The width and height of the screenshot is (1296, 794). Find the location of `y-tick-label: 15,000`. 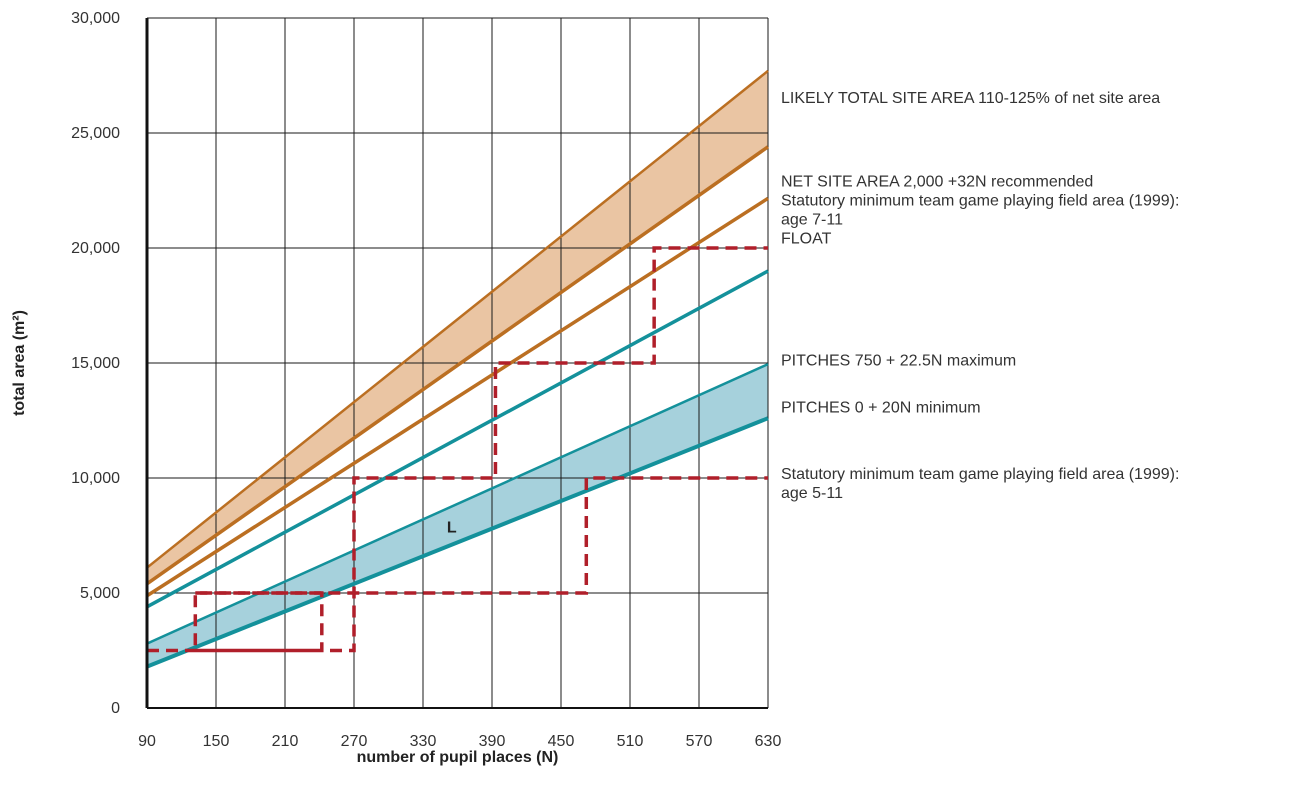

y-tick-label: 15,000 is located at coordinates (95, 363).